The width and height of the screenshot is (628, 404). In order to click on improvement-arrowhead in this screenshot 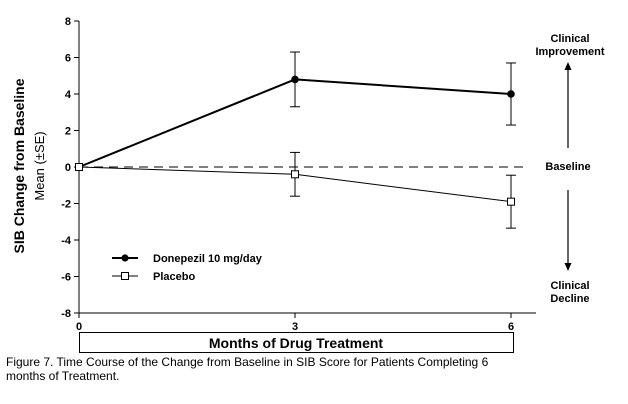, I will do `click(568, 66)`.